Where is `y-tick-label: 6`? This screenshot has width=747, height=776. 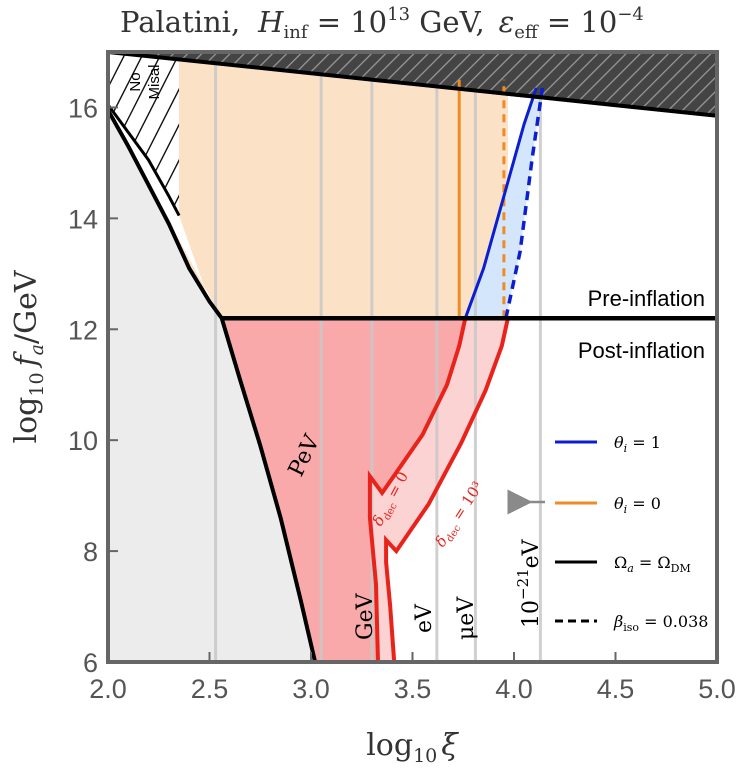
y-tick-label: 6 is located at coordinates (90, 663).